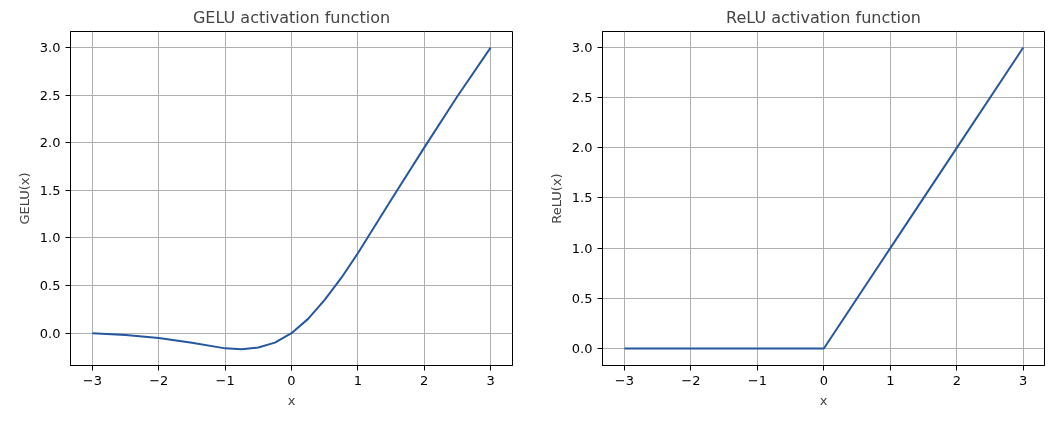 This screenshot has height=422, width=1064. Describe the element at coordinates (823, 17) in the screenshot. I see `chart-title: ReLU activation function` at that location.